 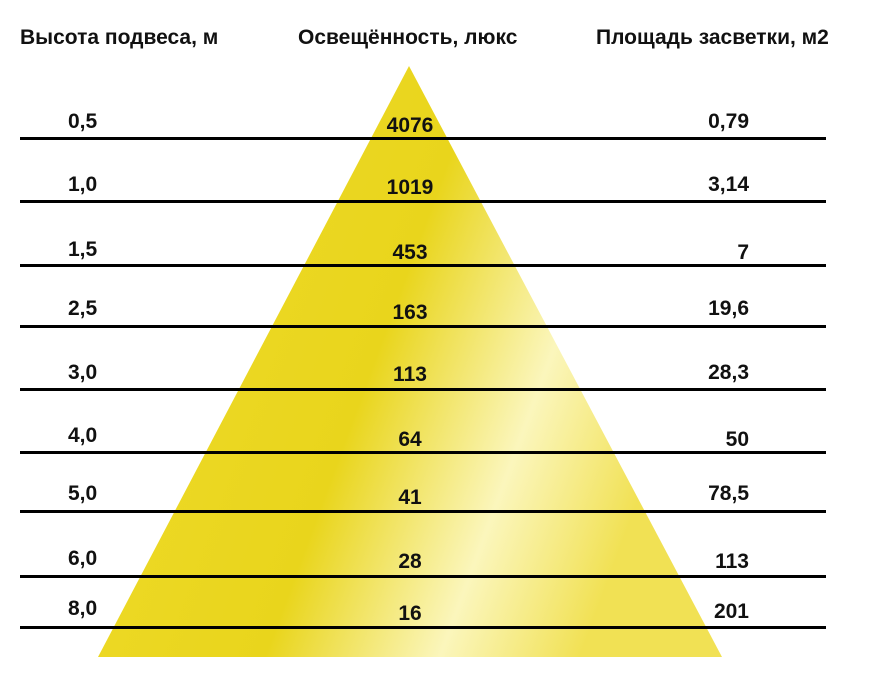 I want to click on area-value: 19,6, so click(x=728, y=308).